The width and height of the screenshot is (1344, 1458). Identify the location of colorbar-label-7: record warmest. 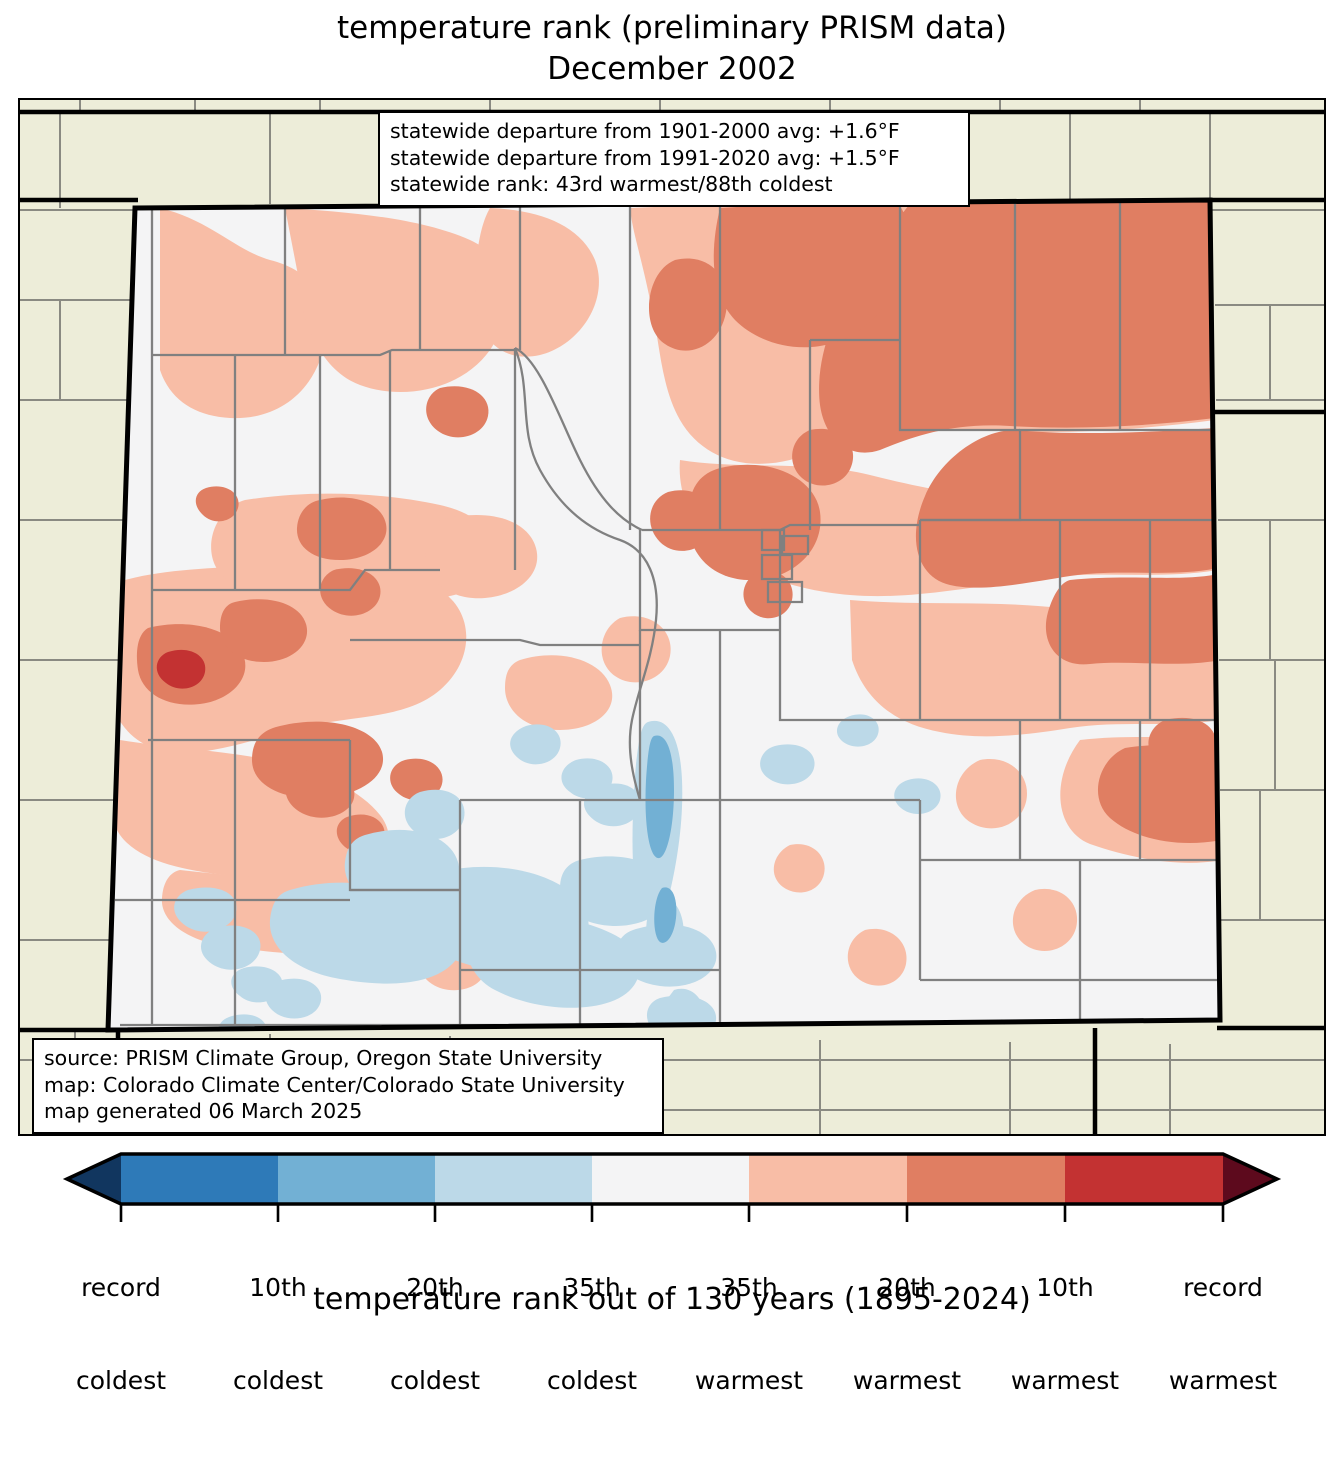
(1223, 1334).